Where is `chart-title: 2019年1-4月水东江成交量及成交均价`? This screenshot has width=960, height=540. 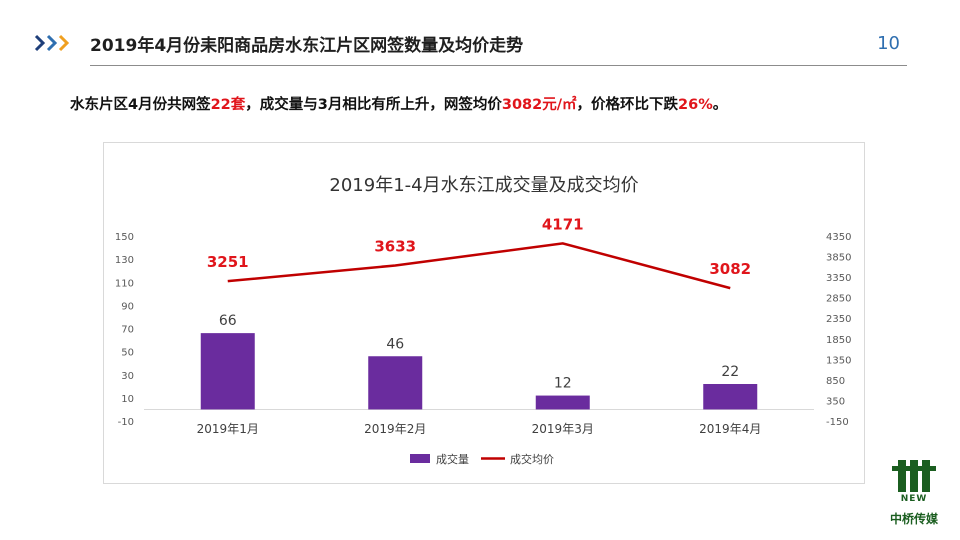 chart-title: 2019年1-4月水东江成交量及成交均价 is located at coordinates (483, 185).